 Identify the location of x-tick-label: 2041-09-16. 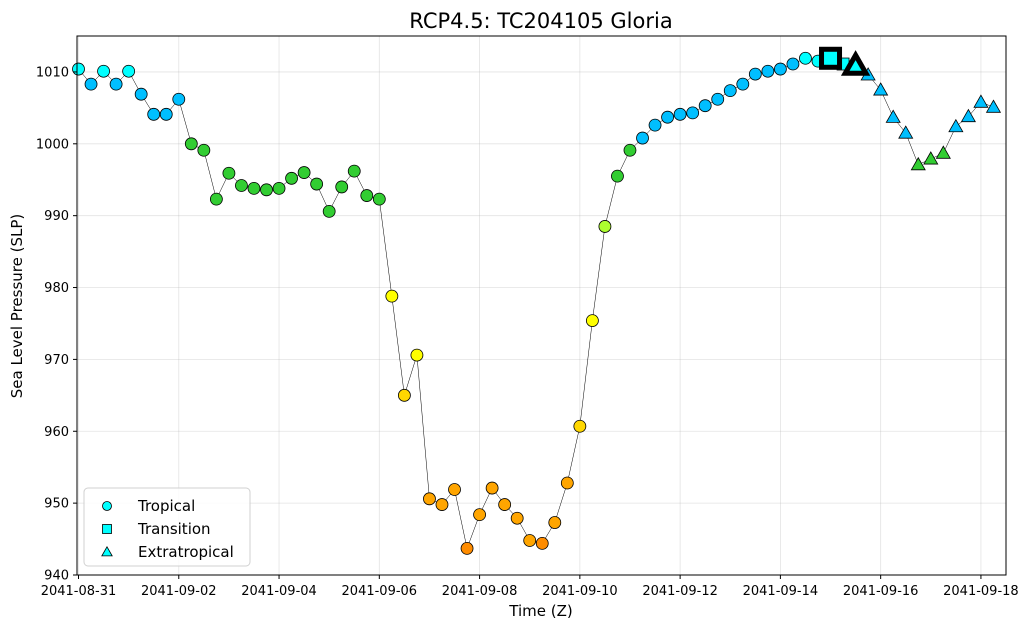
(881, 591).